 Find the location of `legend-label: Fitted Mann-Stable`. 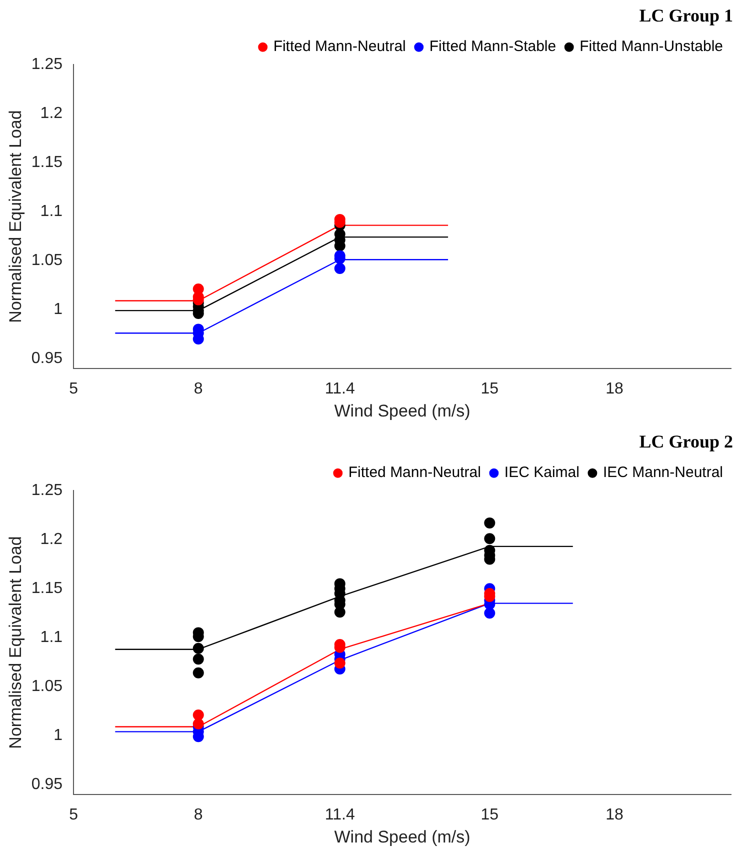

legend-label: Fitted Mann-Stable is located at coordinates (492, 47).